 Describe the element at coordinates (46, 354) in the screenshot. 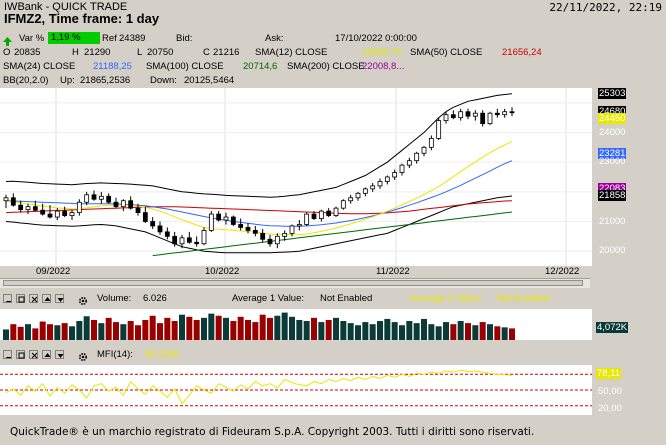

I see `mfi-panel-move-up-button` at that location.